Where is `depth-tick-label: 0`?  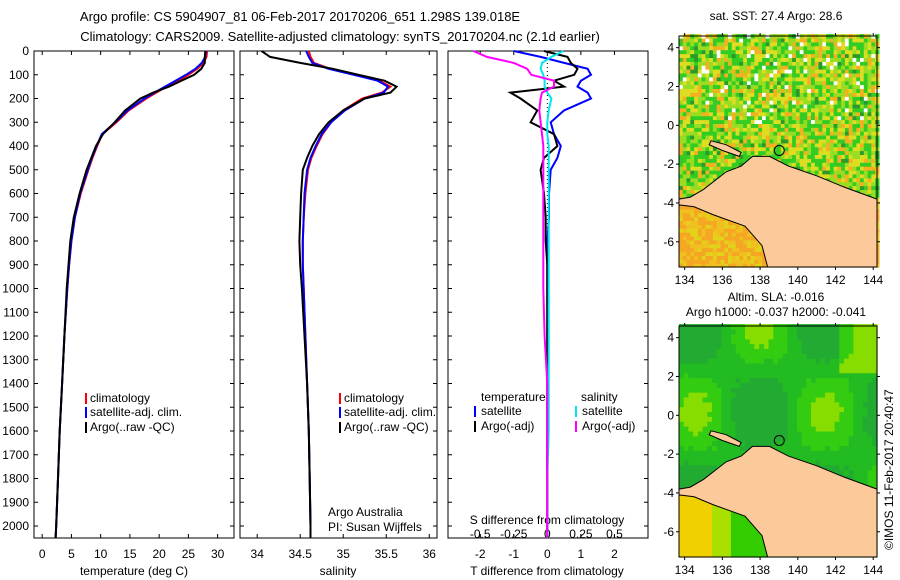 depth-tick-label: 0 is located at coordinates (25, 51).